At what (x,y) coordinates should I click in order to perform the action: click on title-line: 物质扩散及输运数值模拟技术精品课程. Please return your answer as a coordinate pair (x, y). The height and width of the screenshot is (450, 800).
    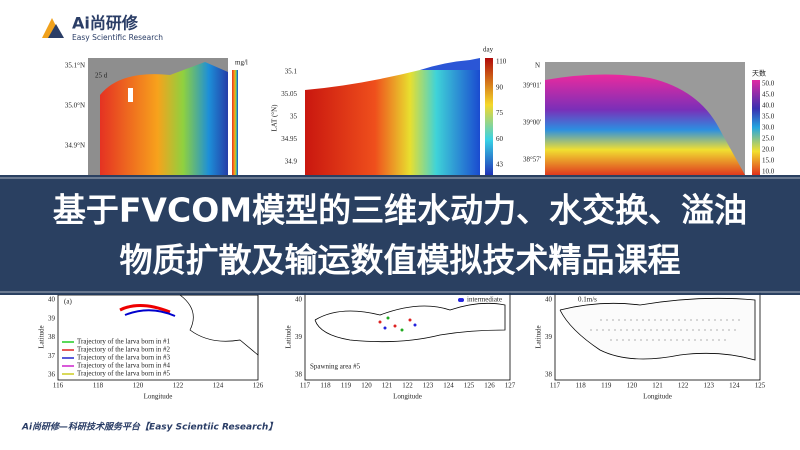
    Looking at the image, I should click on (400, 260).